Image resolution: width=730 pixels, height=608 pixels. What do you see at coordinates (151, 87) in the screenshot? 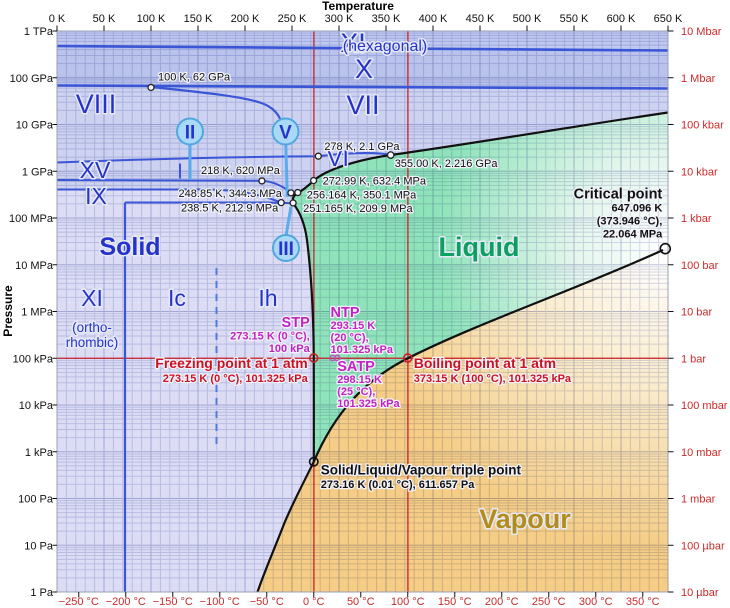
I see `point-100K` at bounding box center [151, 87].